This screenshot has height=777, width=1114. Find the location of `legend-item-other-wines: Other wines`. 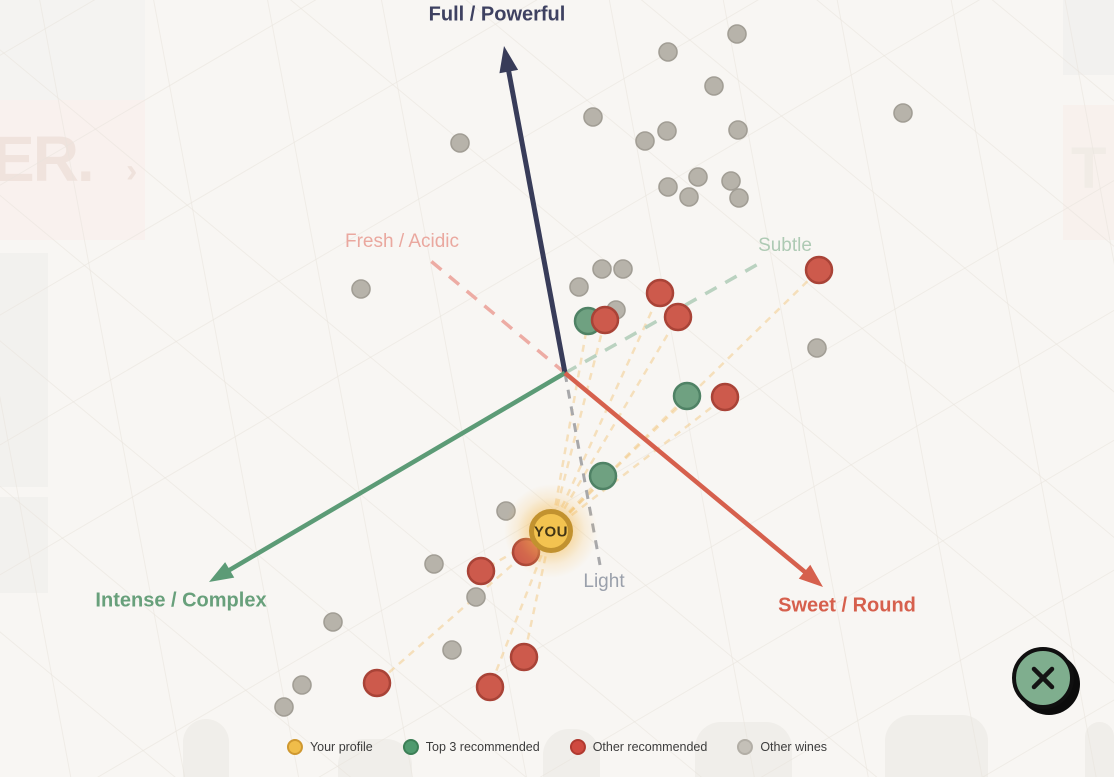

legend-item-other-wines: Other wines is located at coordinates (782, 747).